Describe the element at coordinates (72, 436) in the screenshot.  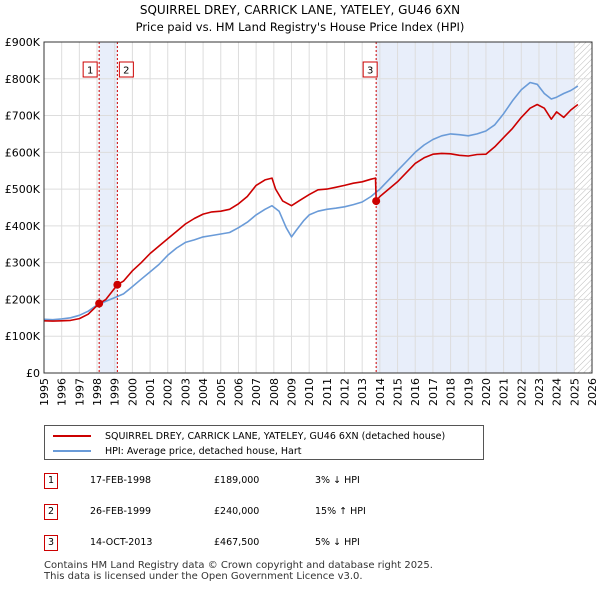
I see `legend-price-swatch` at that location.